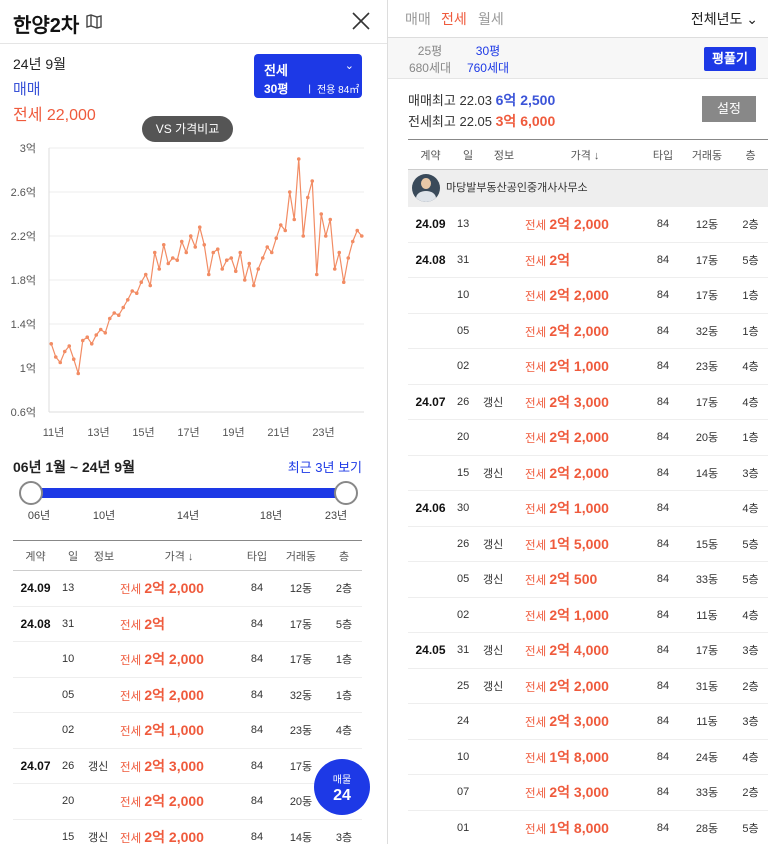  I want to click on table-row: 02 전세 2억 1,000 84 11동 4층, so click(588, 615).